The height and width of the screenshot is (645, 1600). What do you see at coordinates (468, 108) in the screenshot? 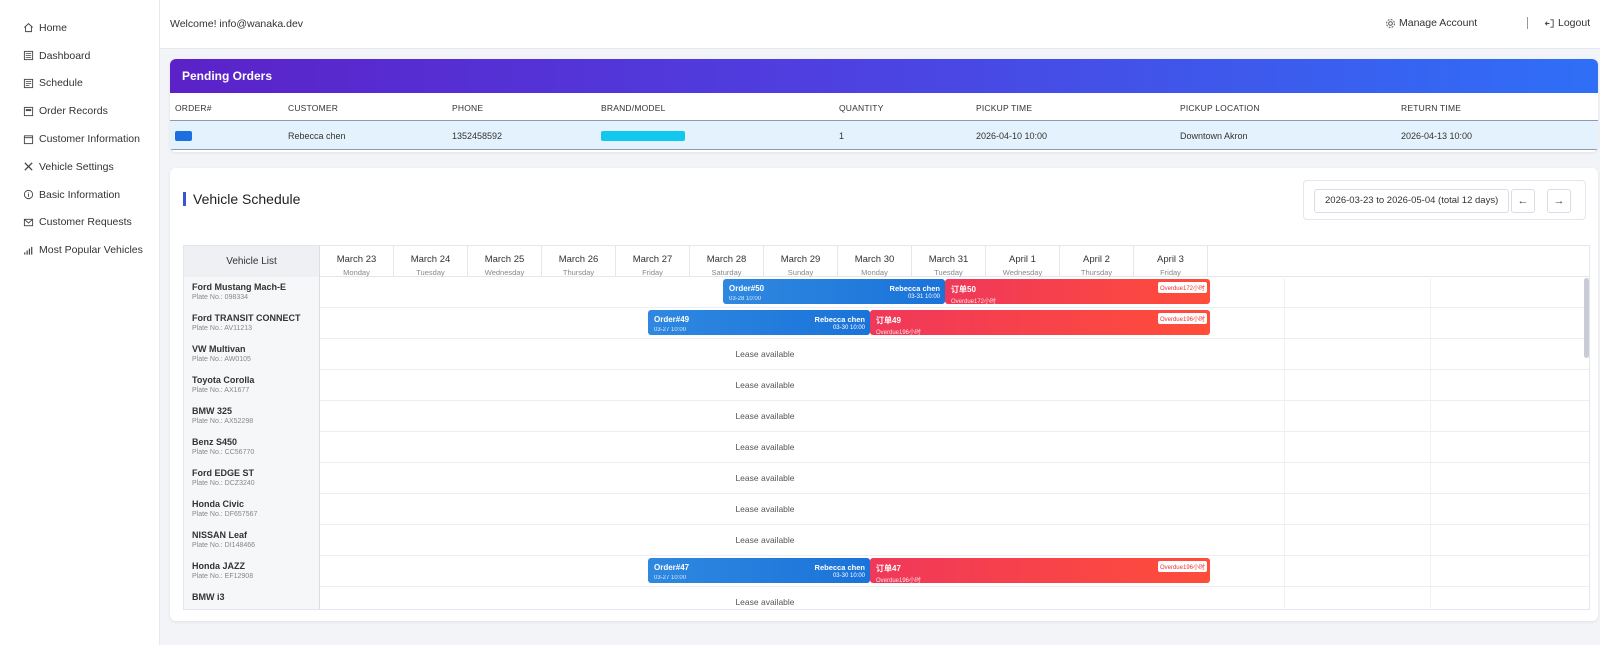
I see `column-header: PHONE` at bounding box center [468, 108].